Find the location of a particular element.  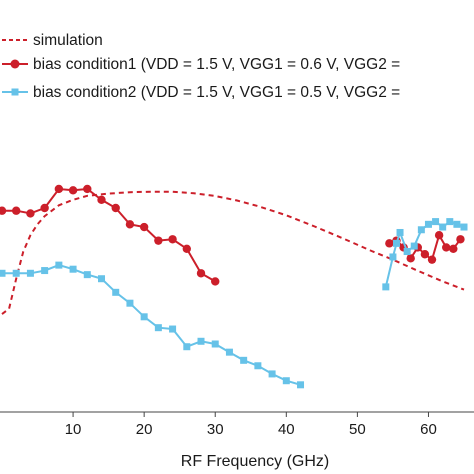

x-tick-label: 30 is located at coordinates (215, 429).